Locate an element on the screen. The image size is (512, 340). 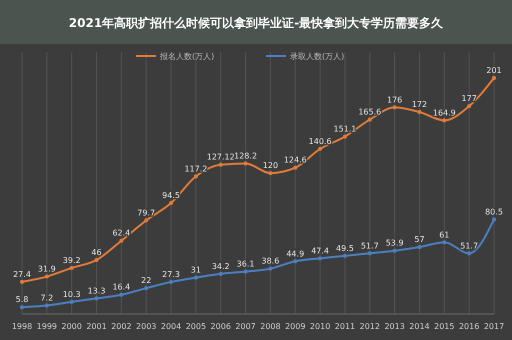
data-label: 16.4 is located at coordinates (121, 287).